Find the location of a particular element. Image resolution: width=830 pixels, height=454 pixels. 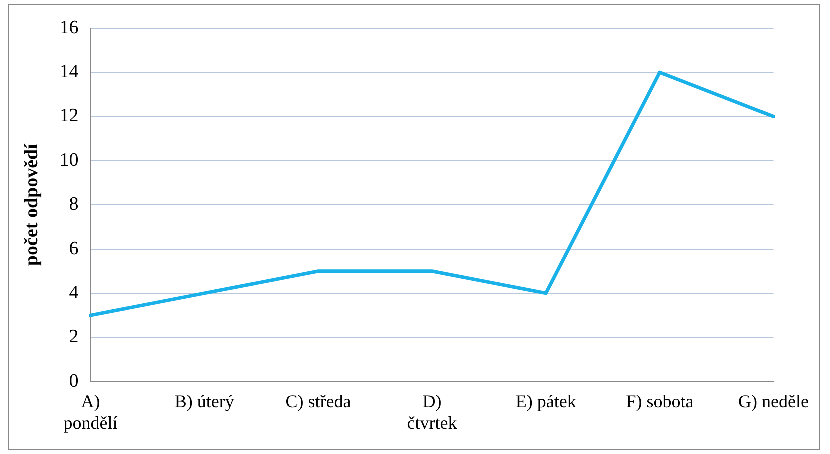

x-tick-label: A) pondělí is located at coordinates (91, 412).